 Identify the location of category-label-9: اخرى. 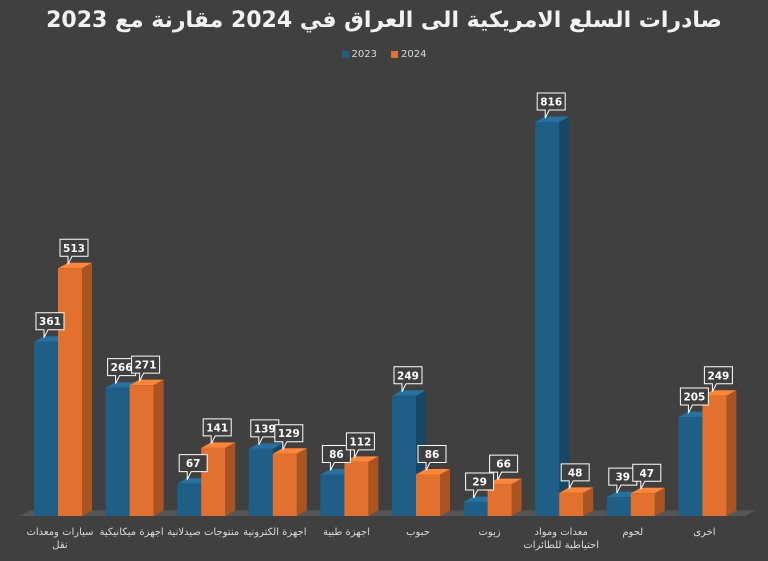
(704, 532).